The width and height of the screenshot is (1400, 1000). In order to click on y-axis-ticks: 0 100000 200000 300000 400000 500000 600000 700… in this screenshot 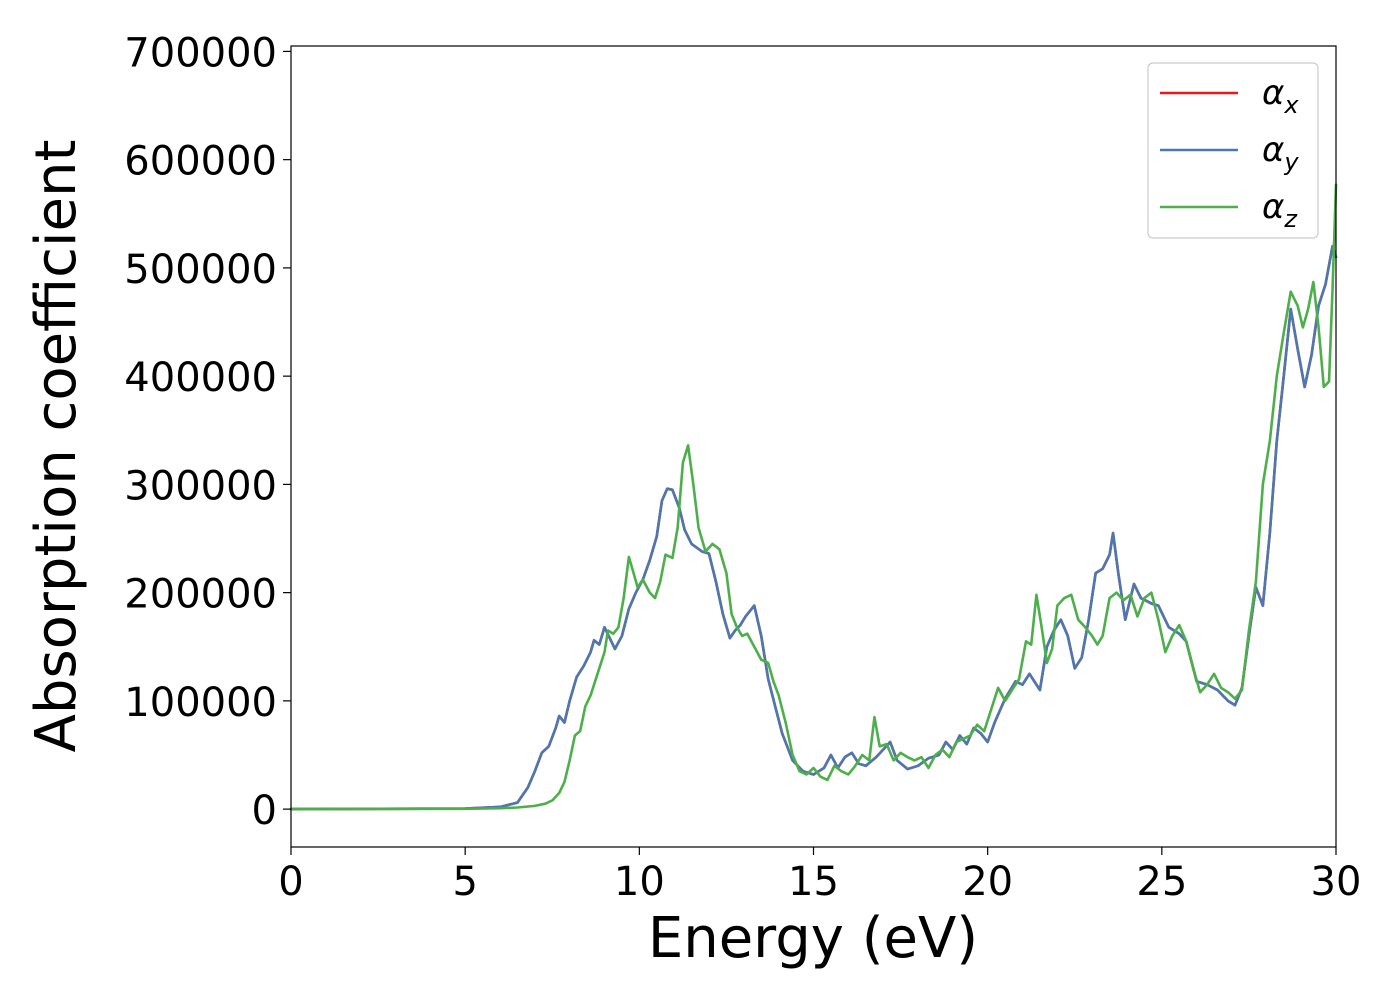, I will do `click(207, 432)`.